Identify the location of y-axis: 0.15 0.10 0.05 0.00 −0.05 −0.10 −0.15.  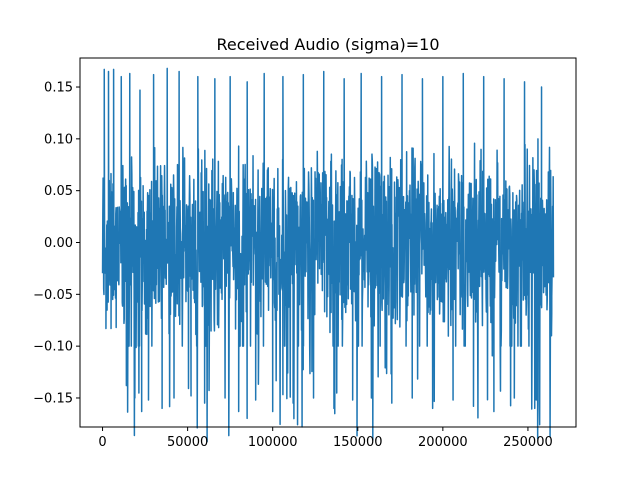
(56, 243).